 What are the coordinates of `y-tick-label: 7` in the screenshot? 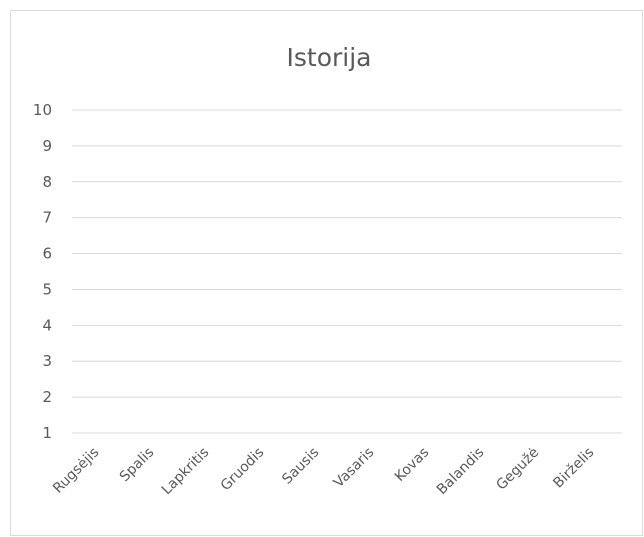 It's located at (47, 218).